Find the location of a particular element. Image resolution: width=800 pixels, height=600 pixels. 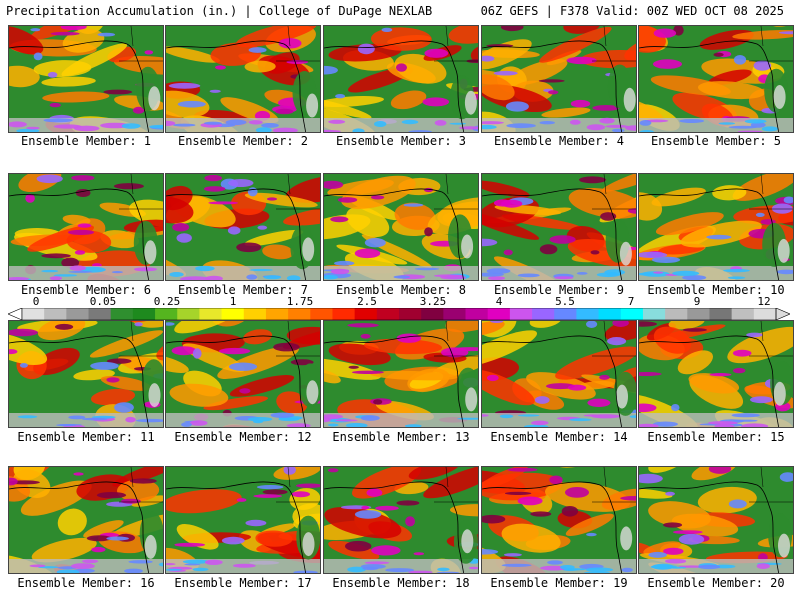

ensemble-member-label: Ensemble Member: 1 is located at coordinates (86, 141).